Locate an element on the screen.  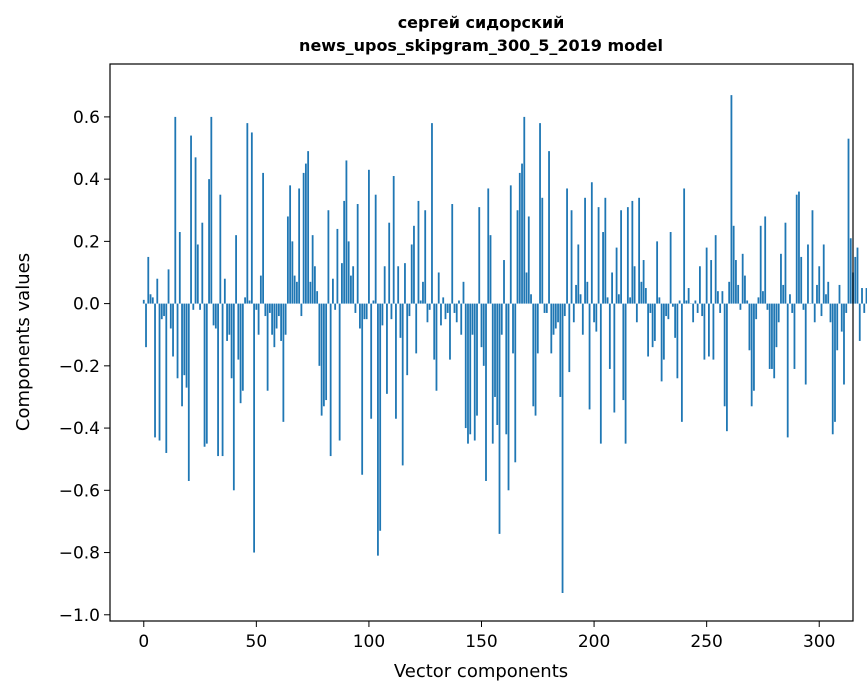
y-tick-label: −0.4 is located at coordinates (79, 429).